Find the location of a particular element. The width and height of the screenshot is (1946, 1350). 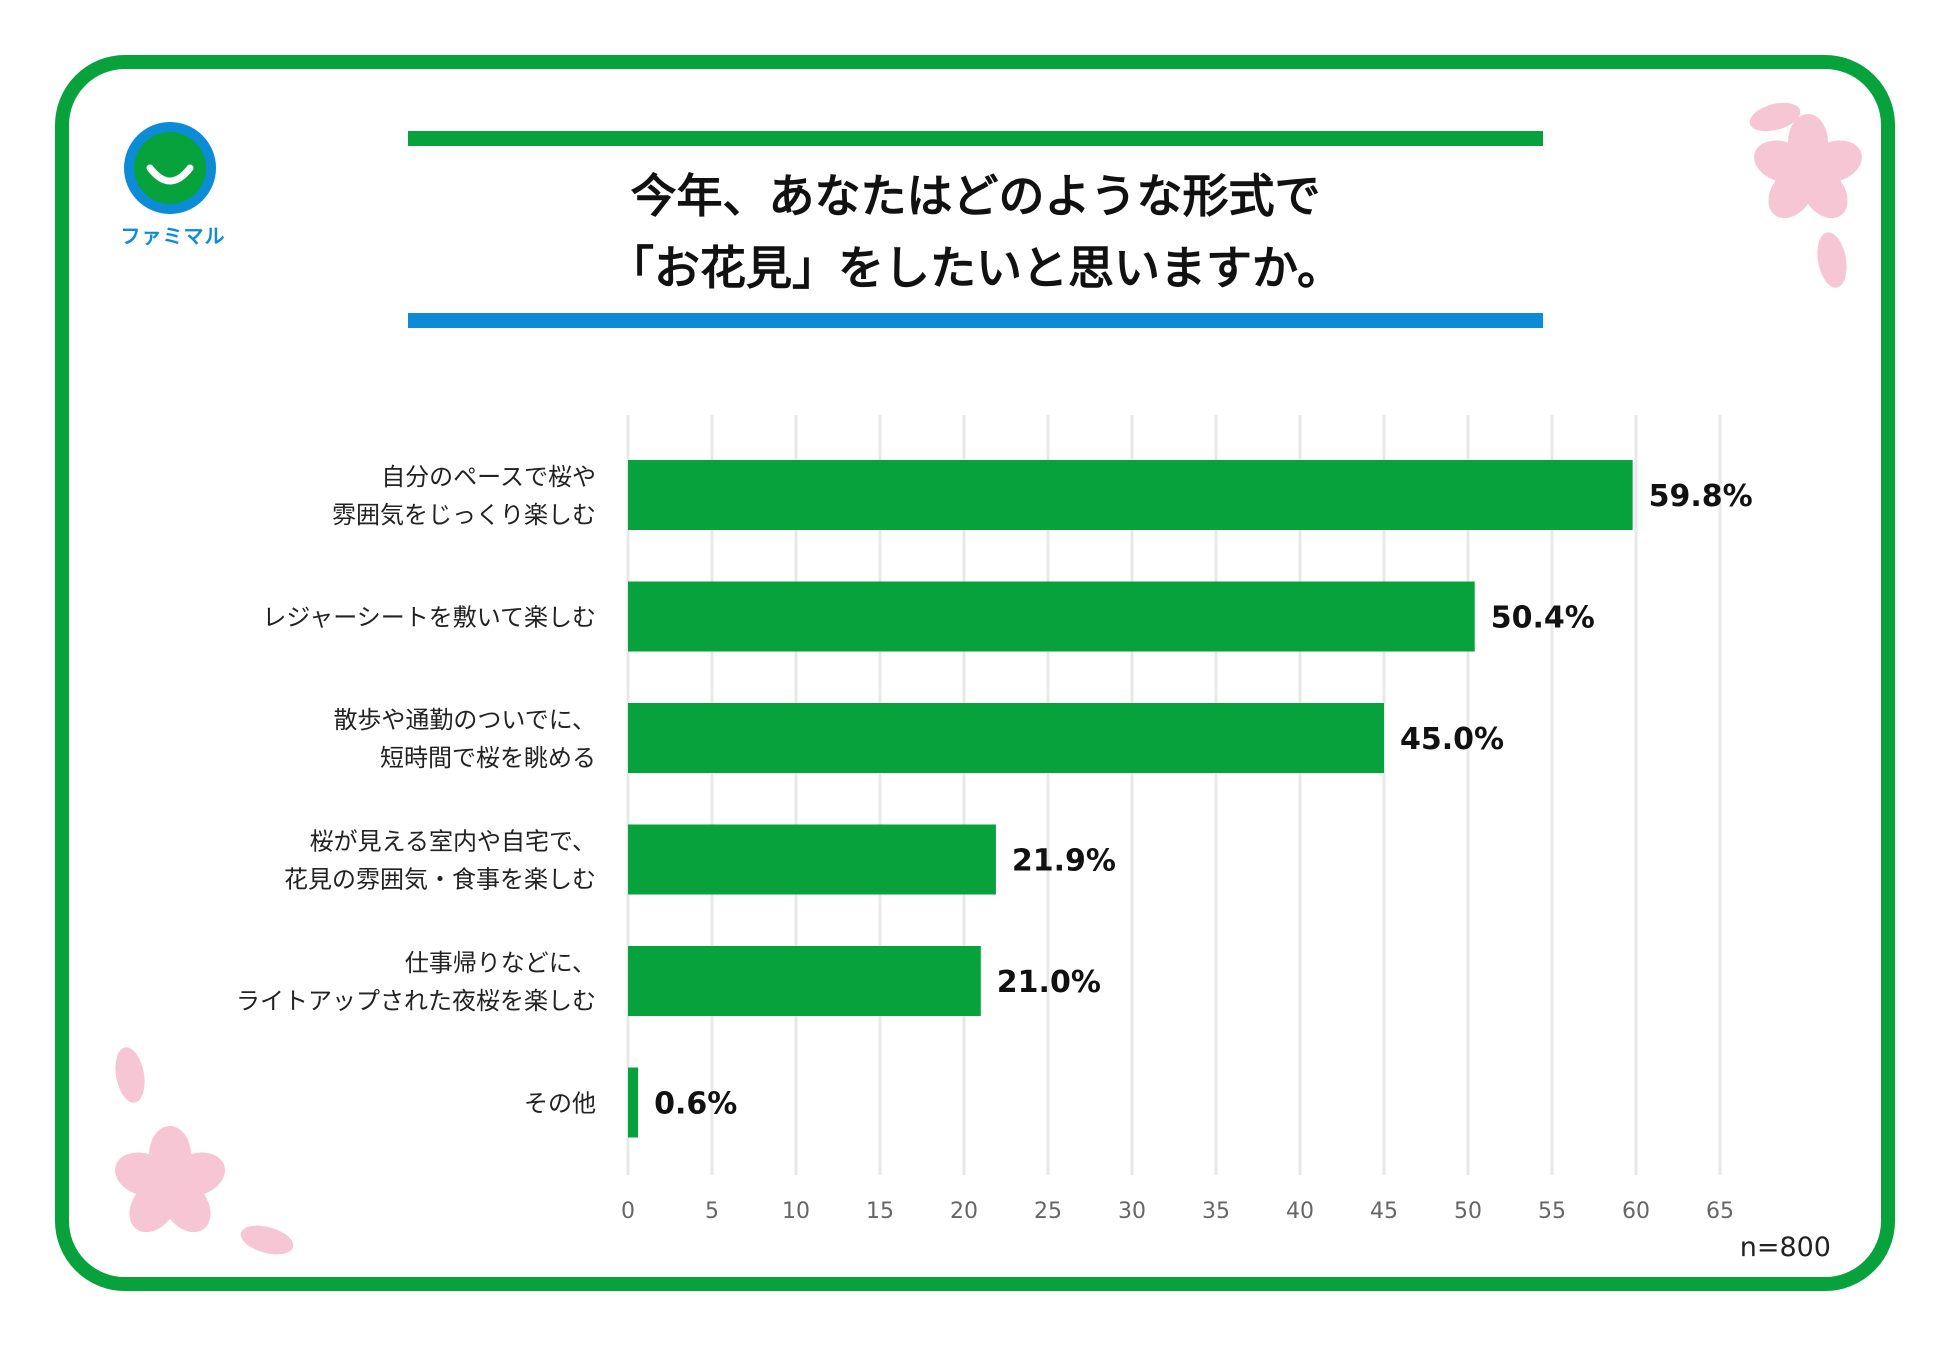

x-tick-label: 60 is located at coordinates (1636, 1211).